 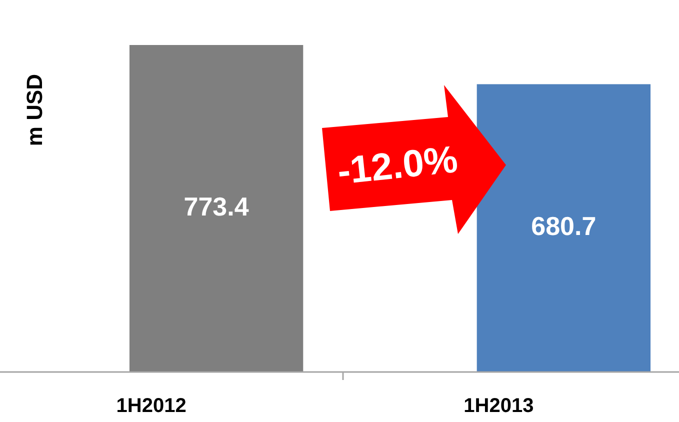 What do you see at coordinates (217, 206) in the screenshot?
I see `data-label: 773.4` at bounding box center [217, 206].